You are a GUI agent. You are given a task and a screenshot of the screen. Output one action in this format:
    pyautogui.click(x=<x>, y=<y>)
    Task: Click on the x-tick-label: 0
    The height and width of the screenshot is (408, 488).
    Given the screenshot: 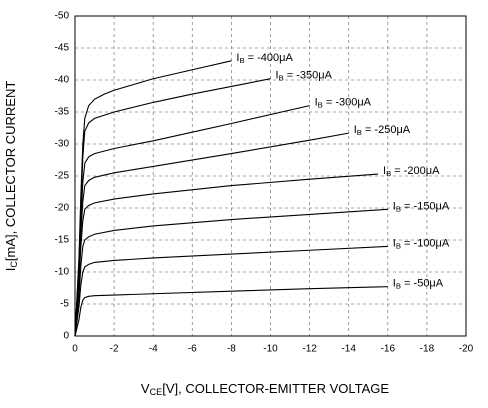 What is the action you would take?
    pyautogui.click(x=75, y=349)
    